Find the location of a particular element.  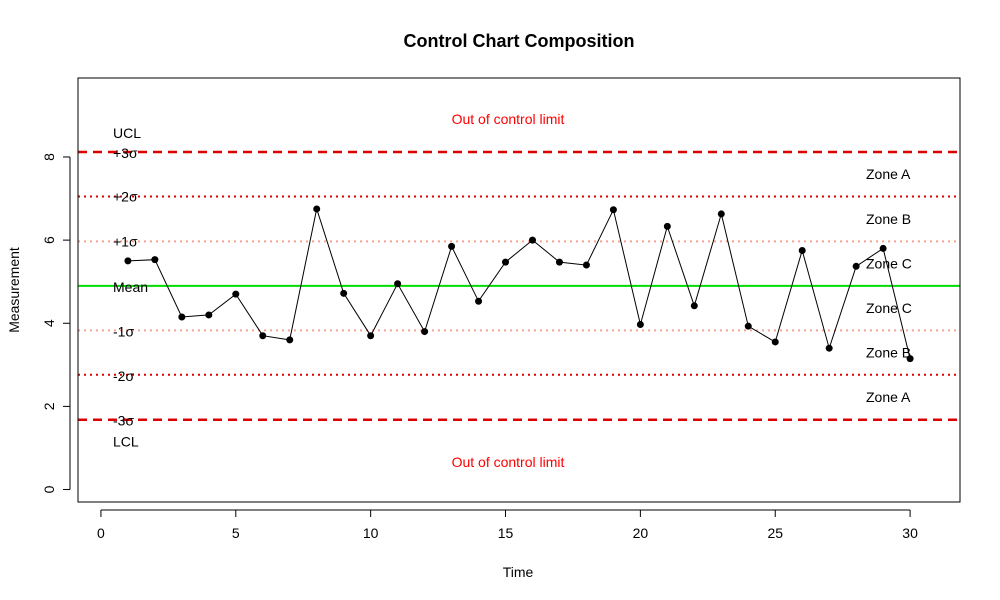

plus-1-sigma-label: +1σ is located at coordinates (125, 241).